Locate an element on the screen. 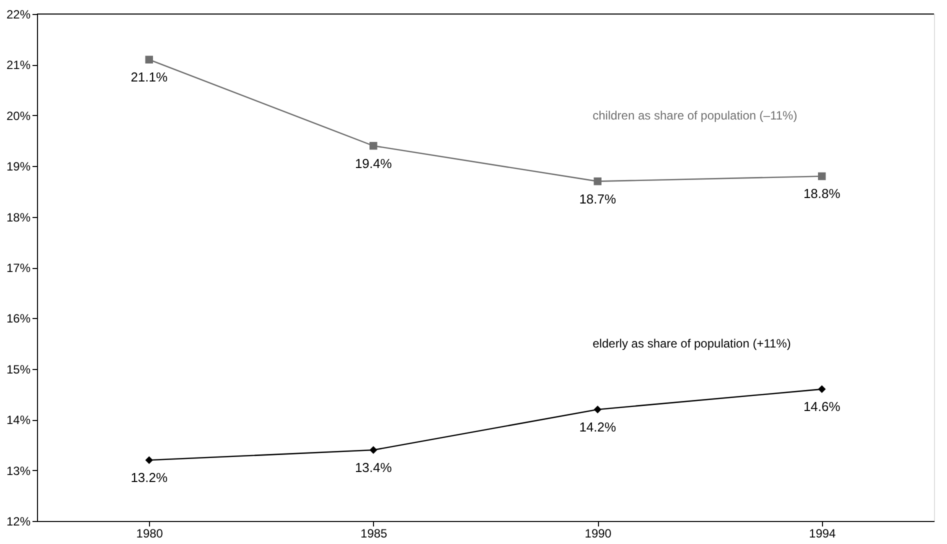 This screenshot has height=544, width=947. y-tick-label: 15% is located at coordinates (18, 369).